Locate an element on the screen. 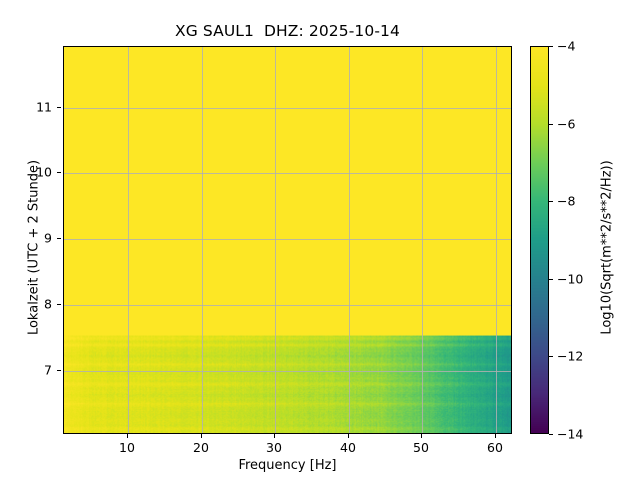 Image resolution: width=640 pixels, height=480 pixels. y-tick-label: 8 is located at coordinates (48, 304).